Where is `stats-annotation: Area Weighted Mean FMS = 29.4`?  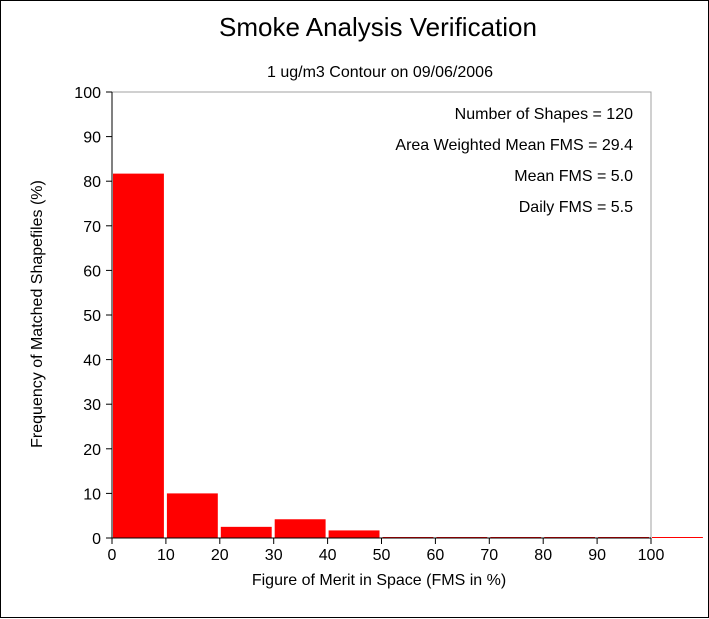
stats-annotation: Area Weighted Mean FMS = 29.4 is located at coordinates (514, 145).